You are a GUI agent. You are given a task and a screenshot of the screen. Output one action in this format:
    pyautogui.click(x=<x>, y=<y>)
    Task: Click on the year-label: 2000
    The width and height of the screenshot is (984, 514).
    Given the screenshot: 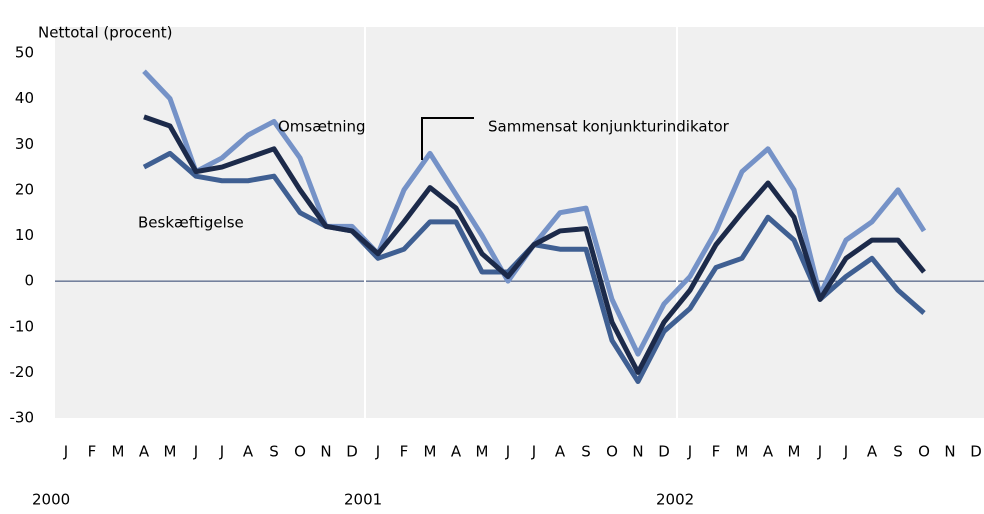 What is the action you would take?
    pyautogui.click(x=51, y=500)
    